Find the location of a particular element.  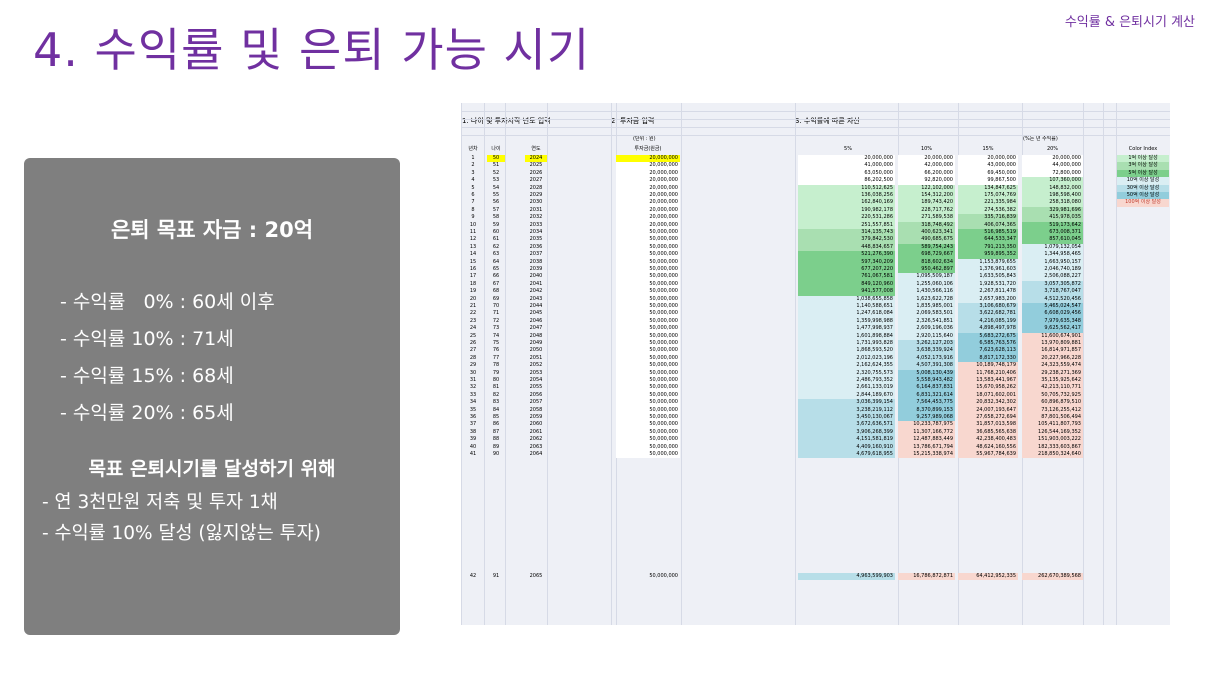

asset-cell: 6,164,837,831 is located at coordinates (926, 388).